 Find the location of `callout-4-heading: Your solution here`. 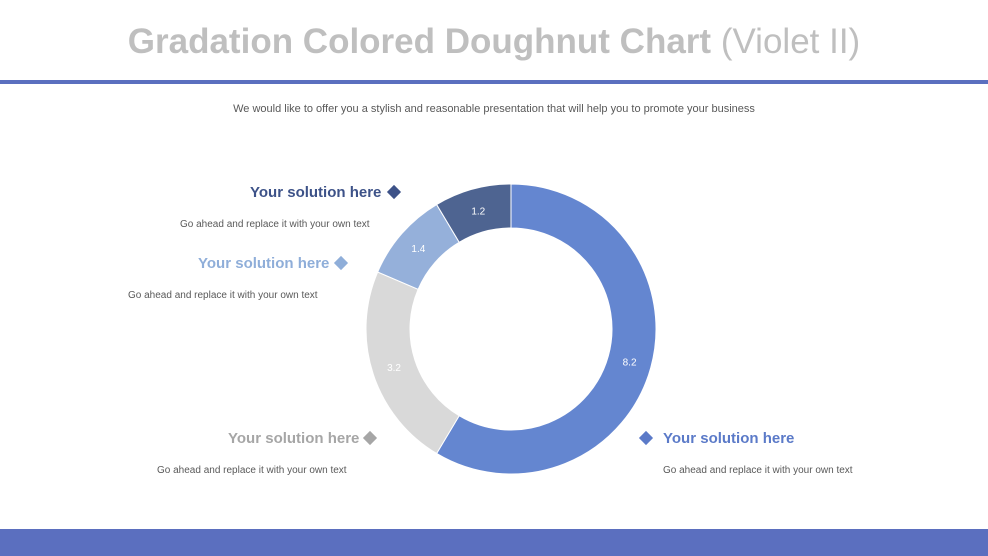

callout-4-heading: Your solution here is located at coordinates (729, 438).